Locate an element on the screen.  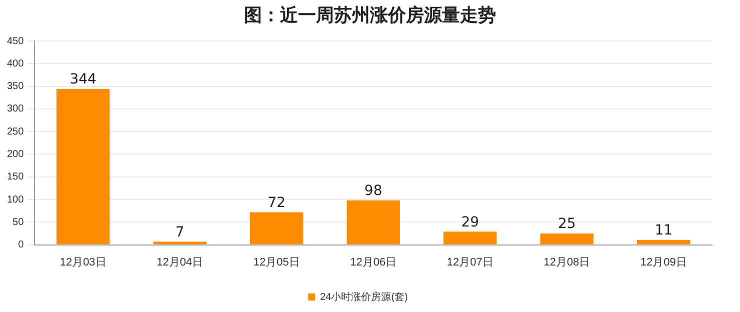
x-tick-label: 12月04日 is located at coordinates (180, 262).